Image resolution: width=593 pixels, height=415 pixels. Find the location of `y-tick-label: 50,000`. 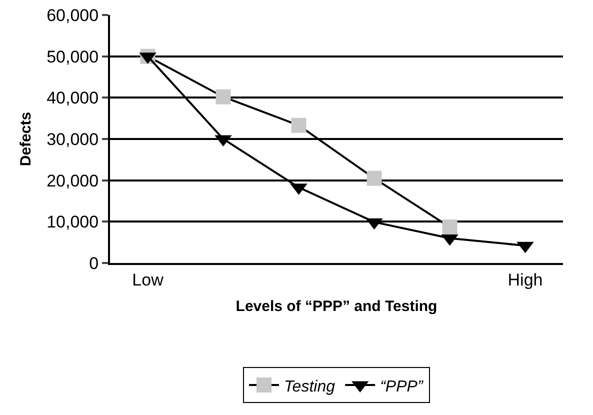

y-tick-label: 50,000 is located at coordinates (72, 56).